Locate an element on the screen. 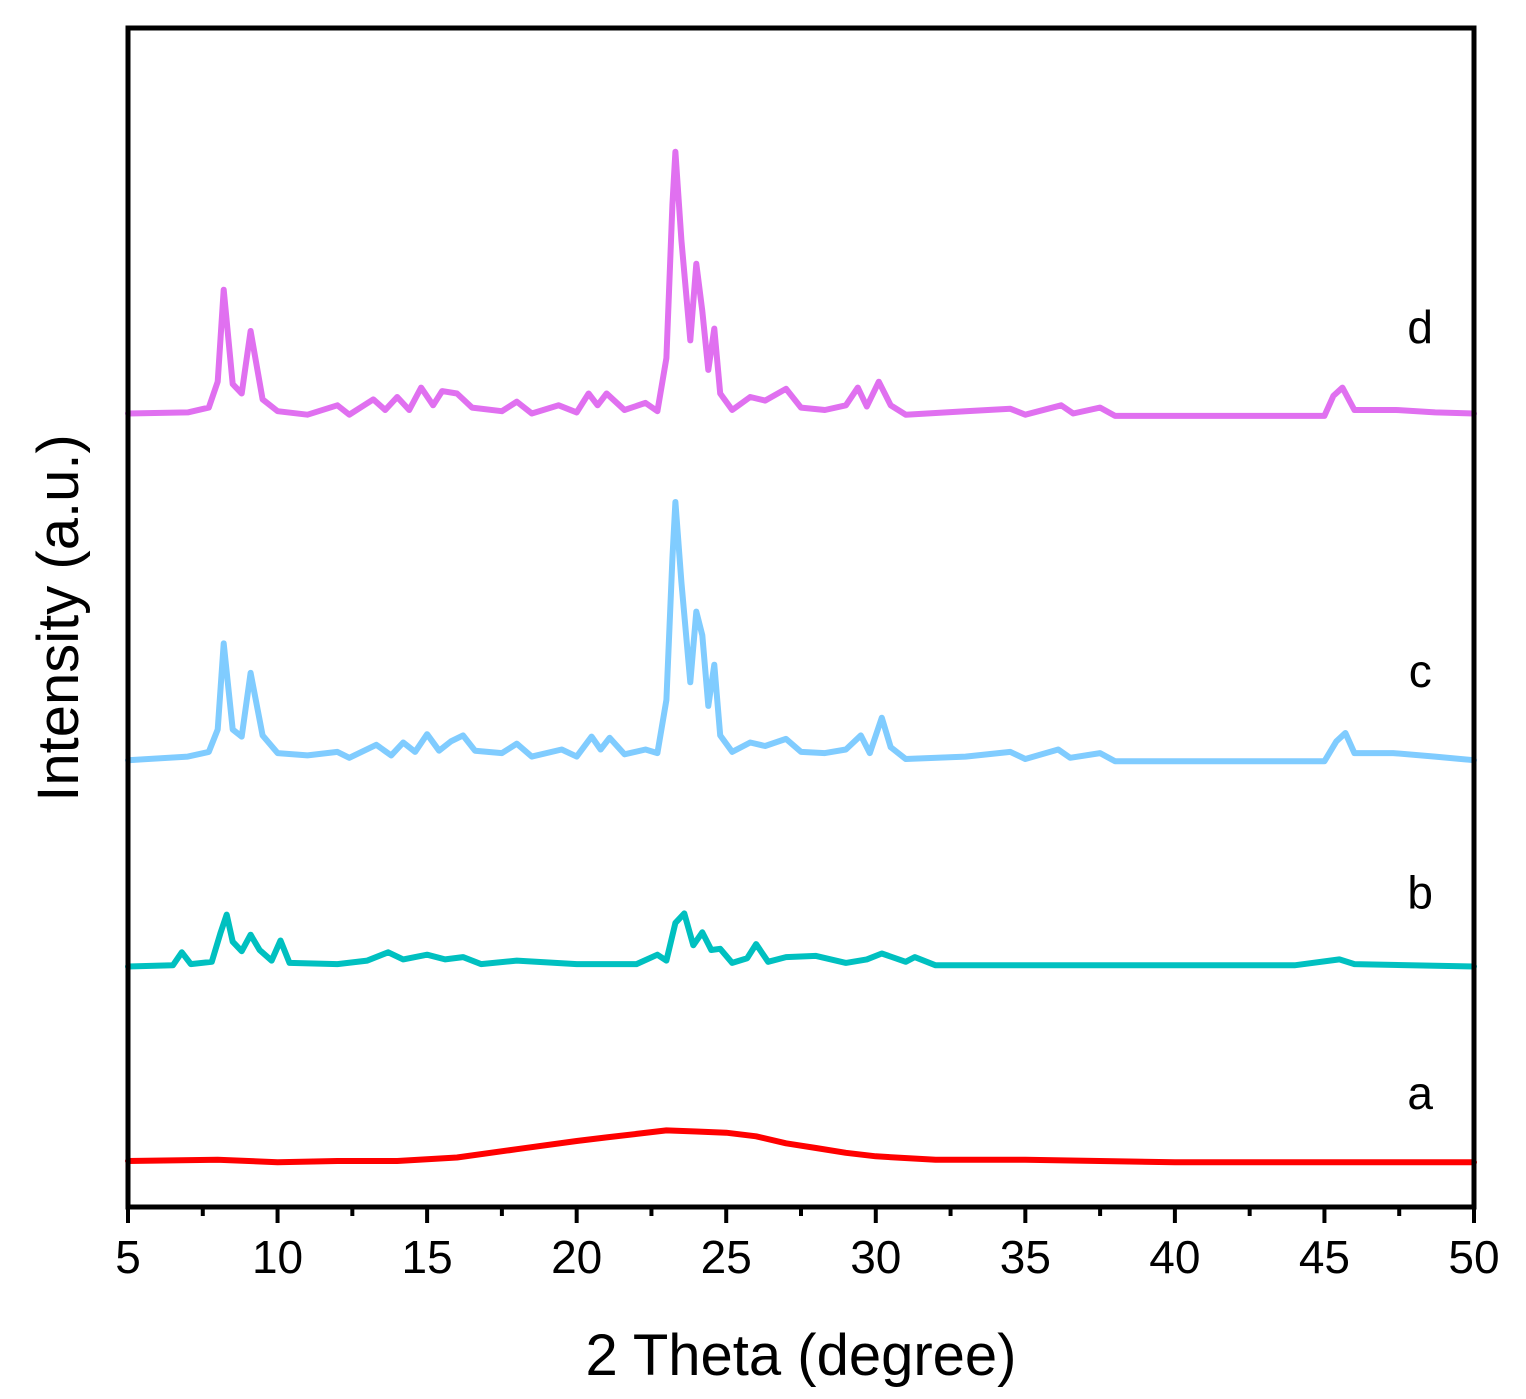  x-tick-label: 15 is located at coordinates (427, 1257).